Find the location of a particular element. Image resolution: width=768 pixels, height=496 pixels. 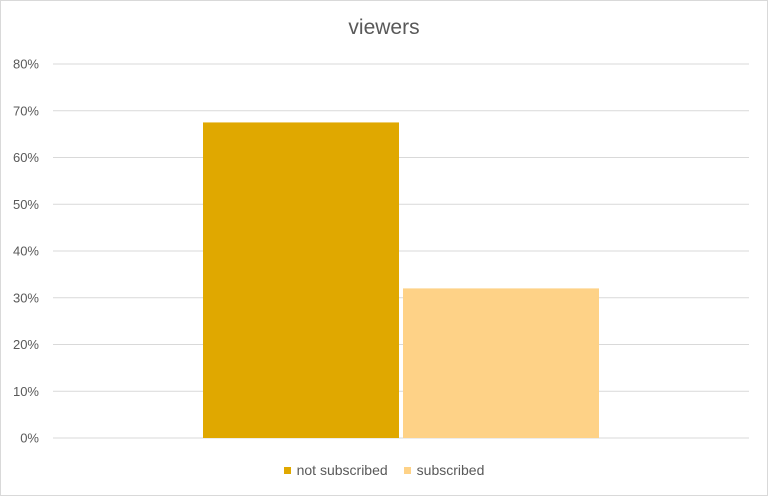

y-tick-label: 40% is located at coordinates (26, 251).